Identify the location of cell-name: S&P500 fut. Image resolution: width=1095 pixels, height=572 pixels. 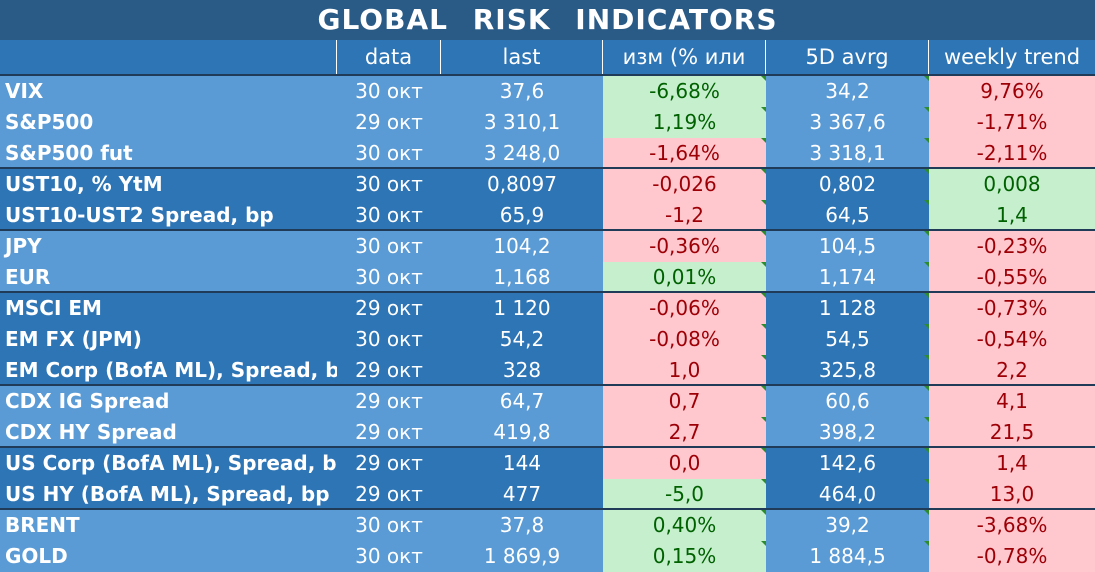
(168, 153).